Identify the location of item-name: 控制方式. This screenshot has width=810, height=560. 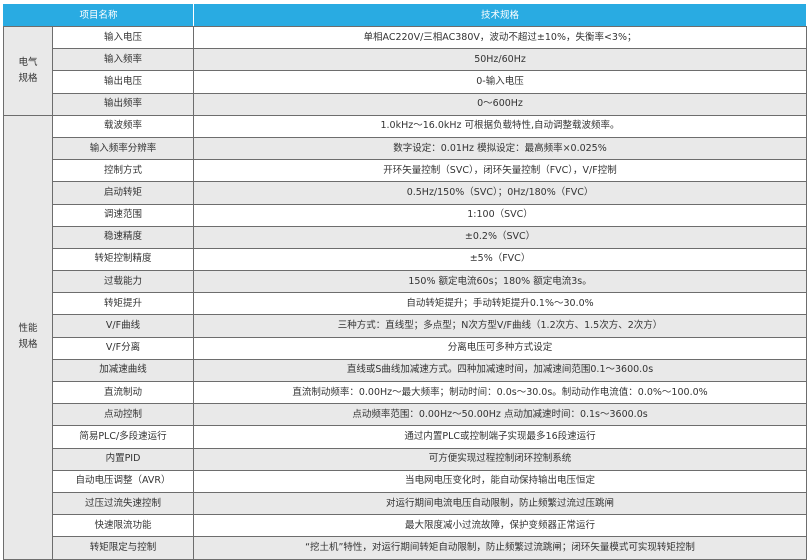
(123, 171).